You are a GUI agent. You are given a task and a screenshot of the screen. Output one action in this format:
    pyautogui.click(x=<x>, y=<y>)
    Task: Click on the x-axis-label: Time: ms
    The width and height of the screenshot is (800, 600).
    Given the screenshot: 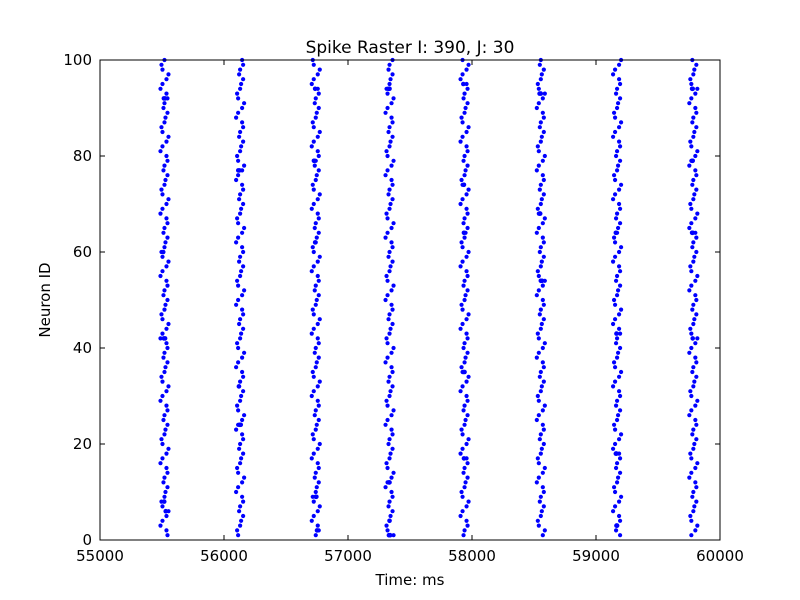 What is the action you would take?
    pyautogui.click(x=410, y=580)
    